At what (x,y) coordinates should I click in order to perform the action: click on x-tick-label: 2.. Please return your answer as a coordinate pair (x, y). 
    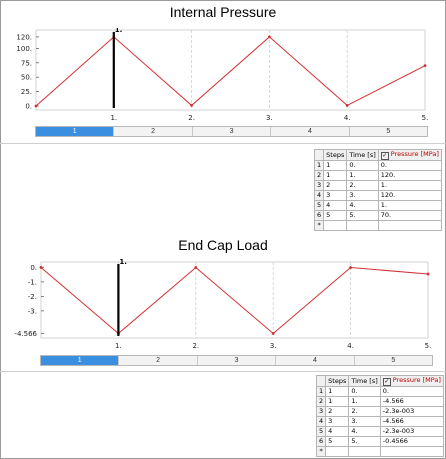
    Looking at the image, I should click on (191, 118).